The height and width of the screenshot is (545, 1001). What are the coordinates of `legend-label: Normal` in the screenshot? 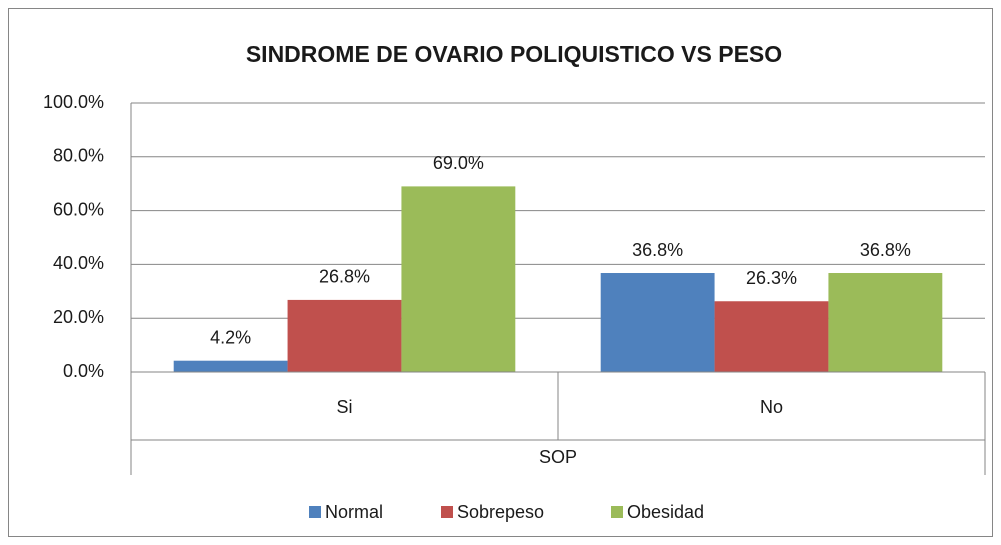 It's located at (354, 512).